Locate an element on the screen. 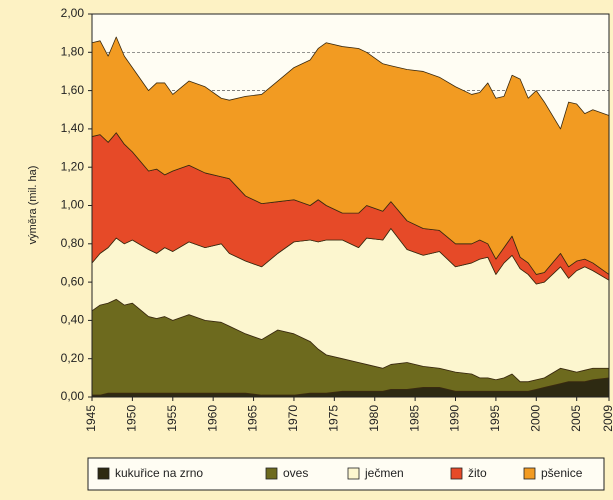 Image resolution: width=613 pixels, height=500 pixels. legend-label: žito is located at coordinates (477, 473).